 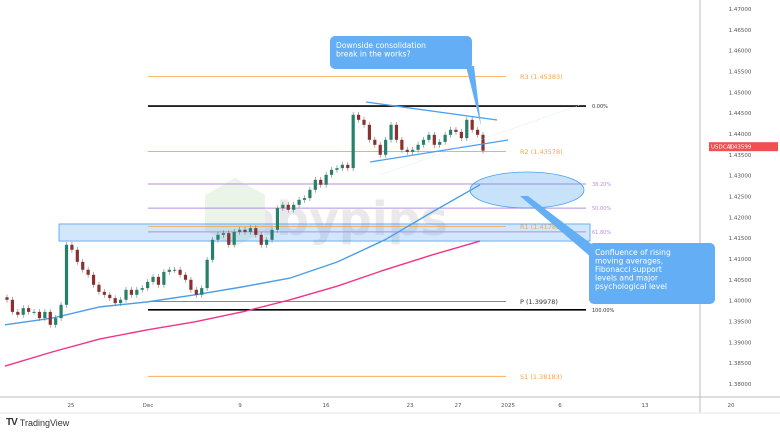 I want to click on y-tick-label: 1.46500, so click(x=740, y=31).